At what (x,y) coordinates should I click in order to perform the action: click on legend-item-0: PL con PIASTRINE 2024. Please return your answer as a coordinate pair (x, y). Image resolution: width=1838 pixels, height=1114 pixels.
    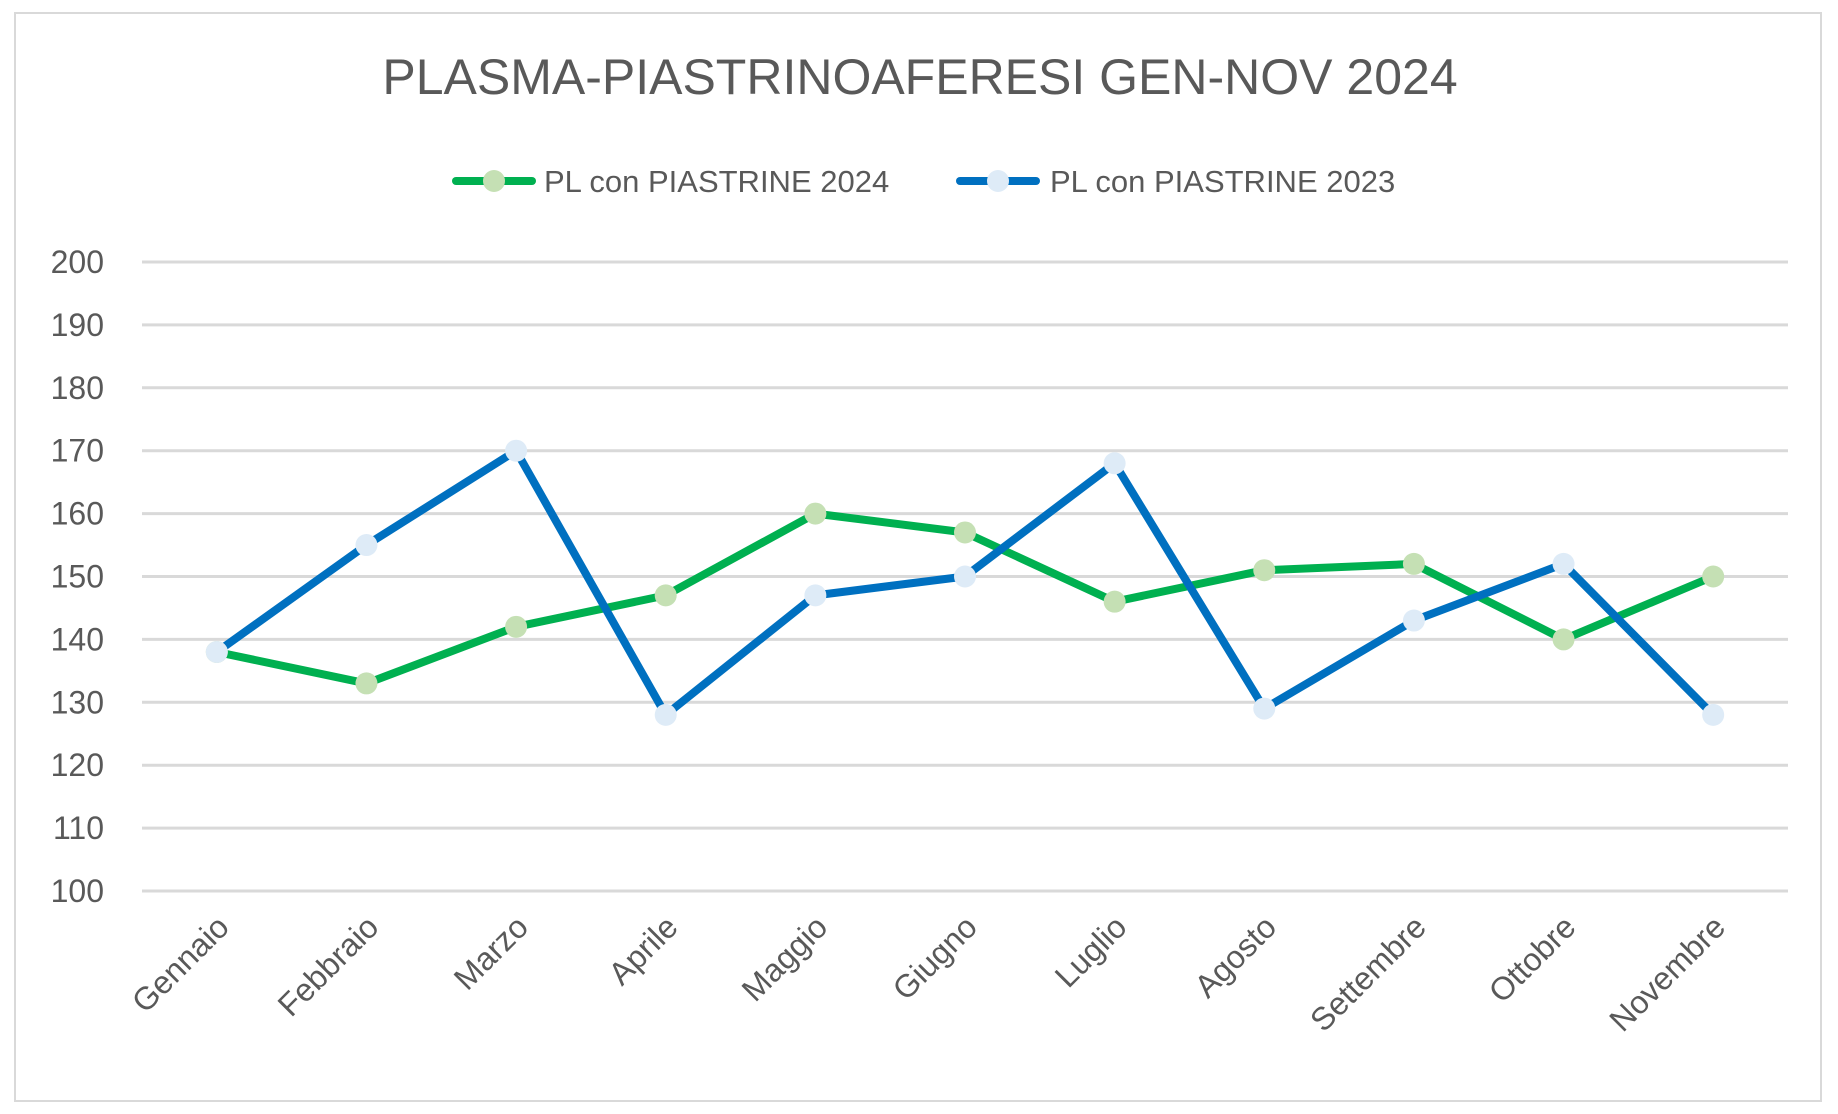
    Looking at the image, I should click on (670, 181).